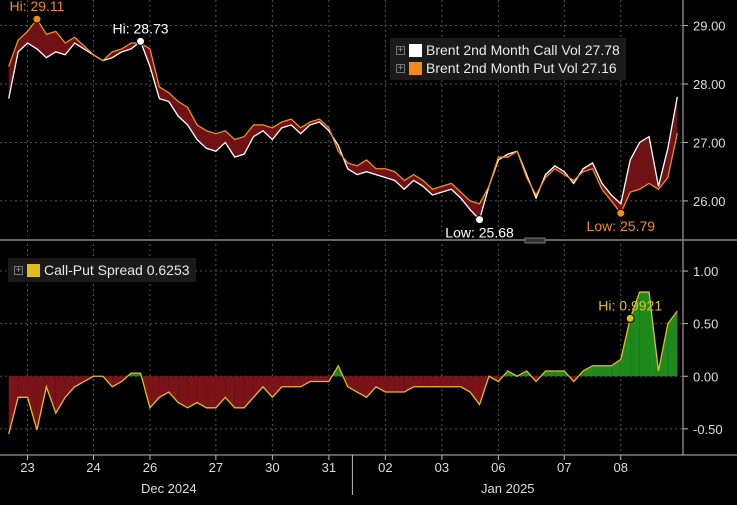  What do you see at coordinates (705, 271) in the screenshot?
I see `lower-y-tick-label: 1.00` at bounding box center [705, 271].